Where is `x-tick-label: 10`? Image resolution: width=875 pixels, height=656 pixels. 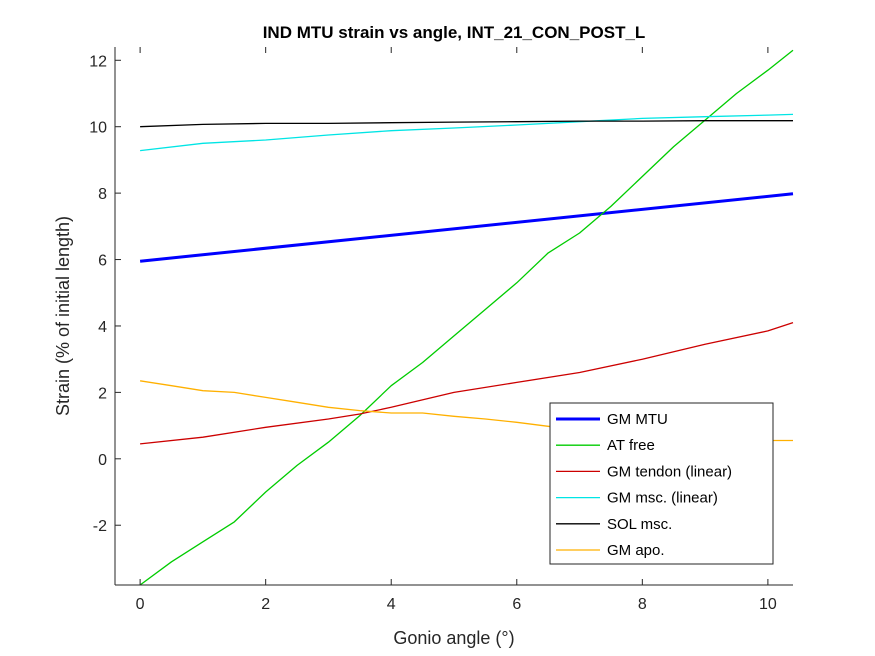
x-tick-label: 10 is located at coordinates (768, 604).